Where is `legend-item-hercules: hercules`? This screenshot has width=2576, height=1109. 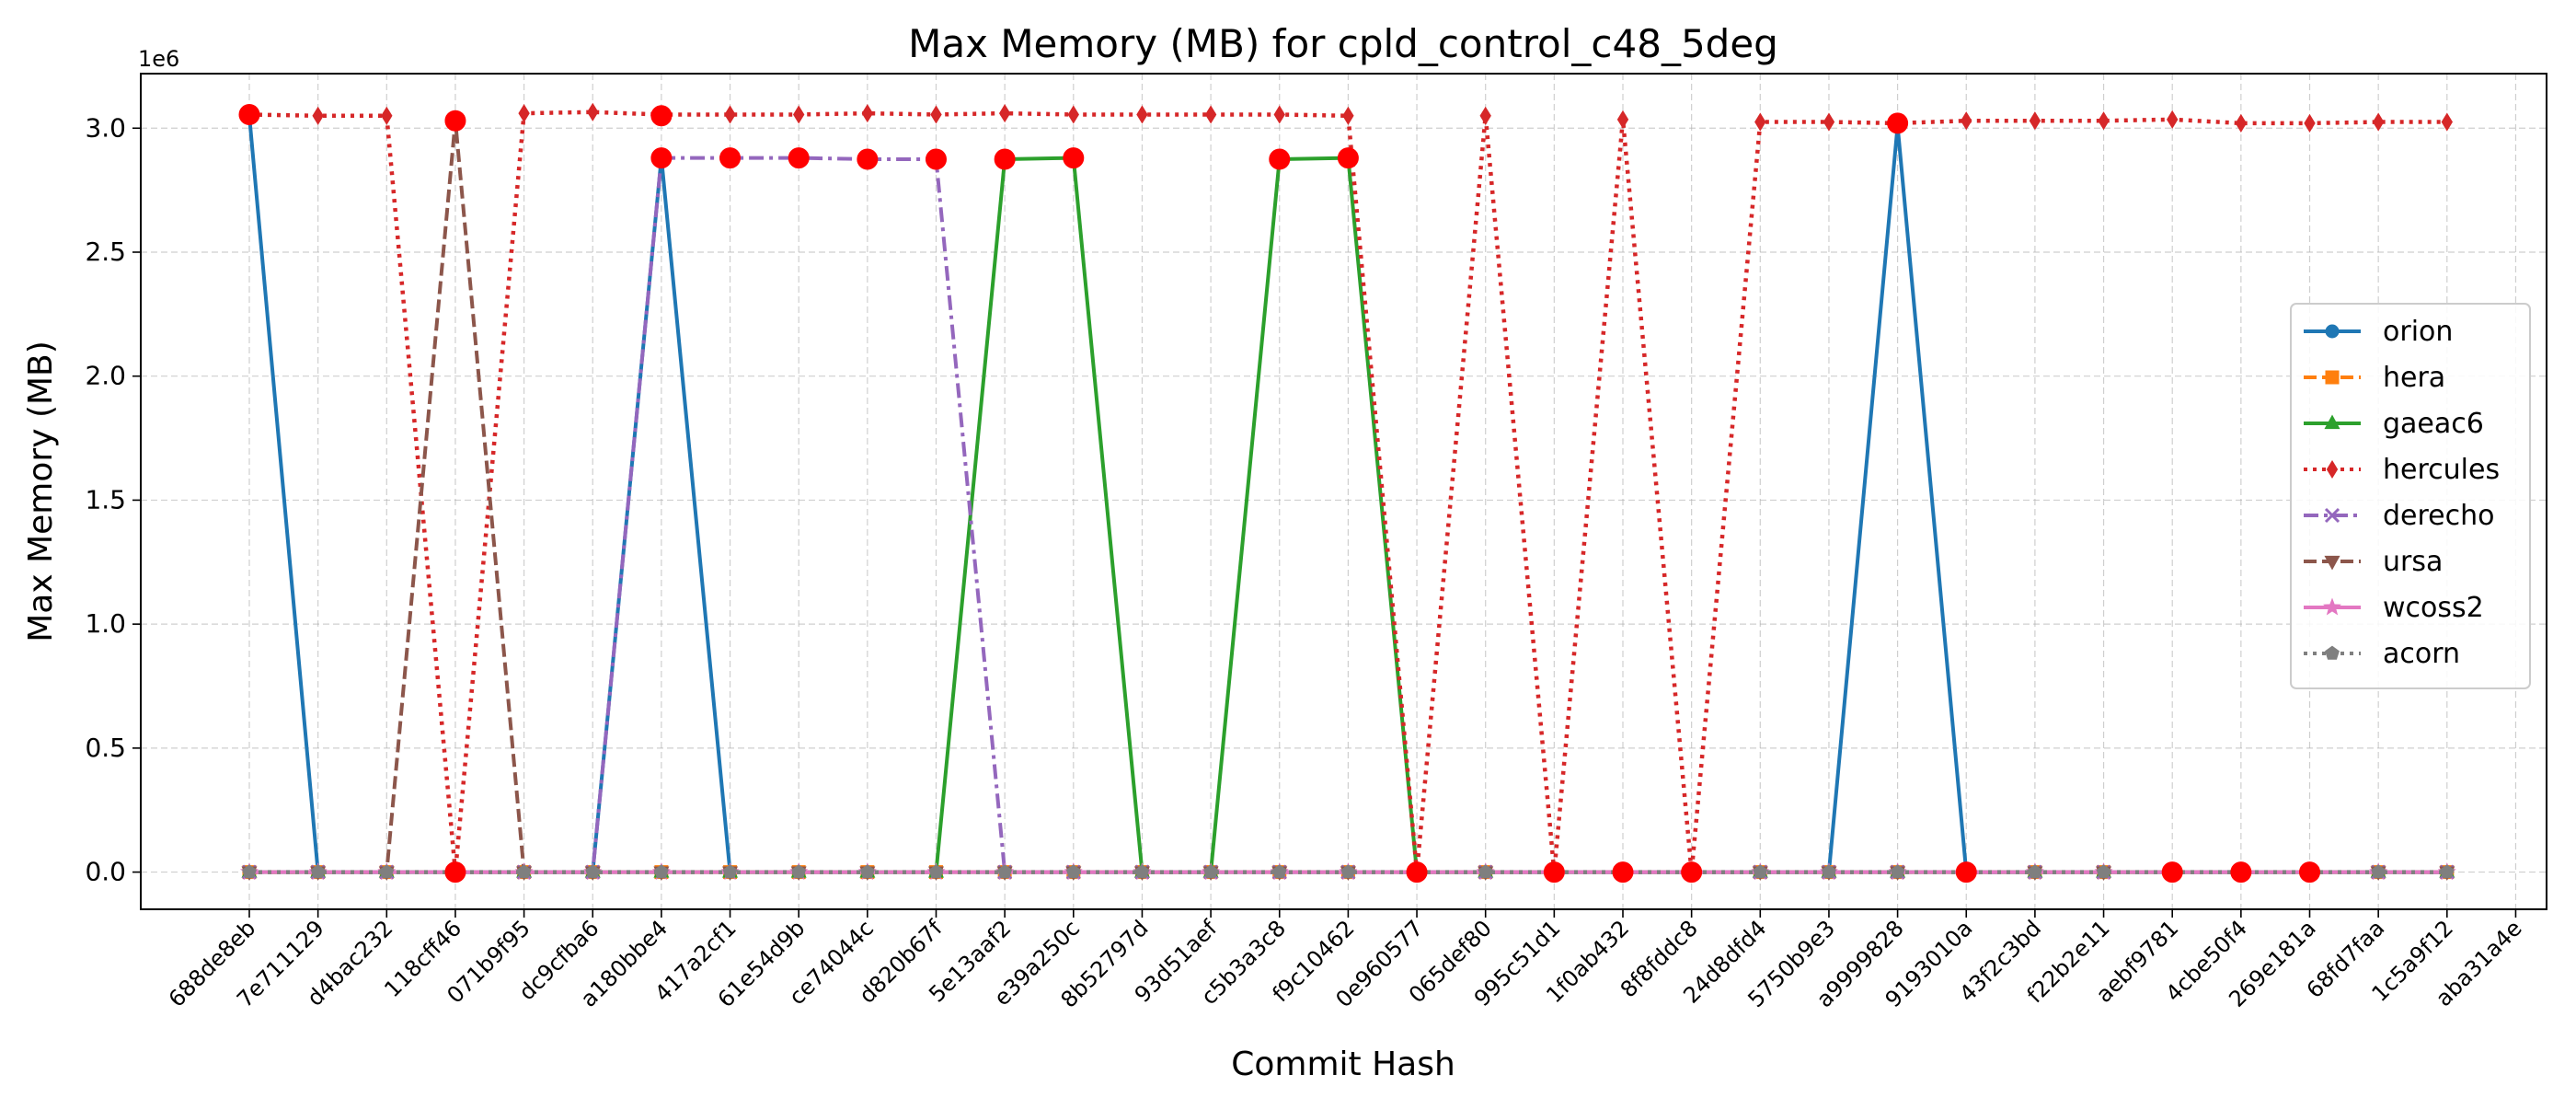
legend-item-hercules: hercules is located at coordinates (2402, 470).